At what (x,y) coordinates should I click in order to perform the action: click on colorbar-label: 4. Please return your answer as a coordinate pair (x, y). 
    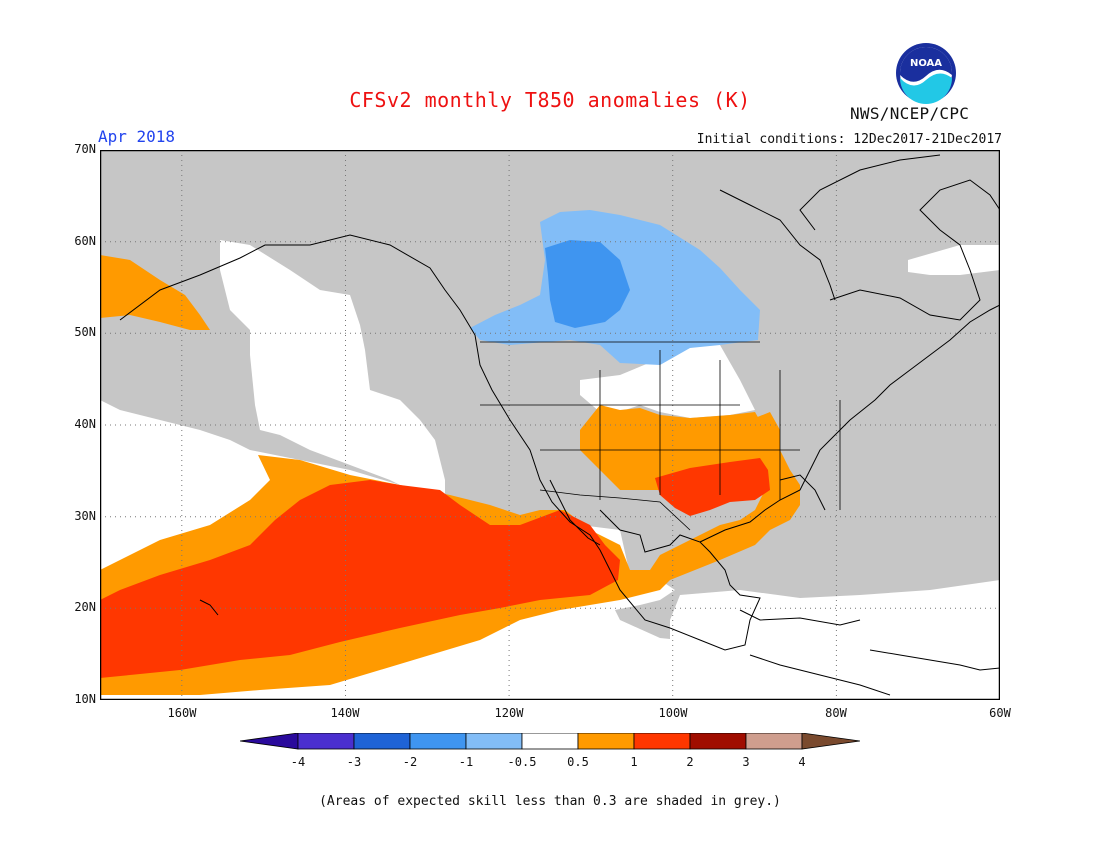
    Looking at the image, I should click on (802, 762).